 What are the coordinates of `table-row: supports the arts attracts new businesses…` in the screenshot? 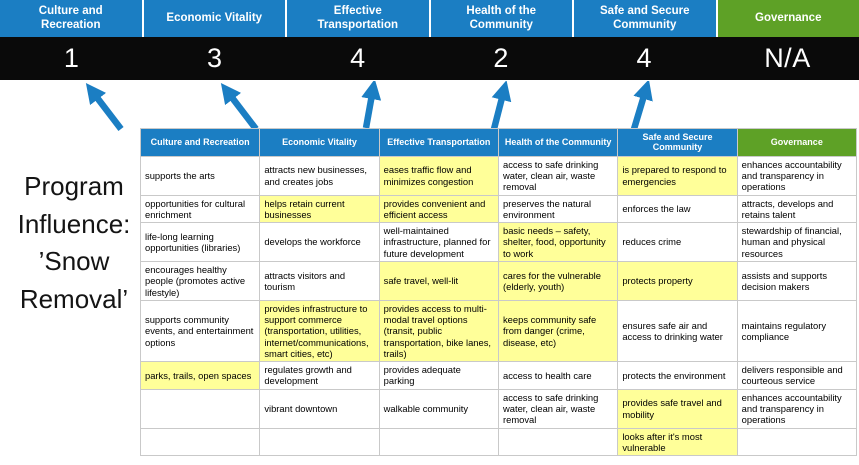 It's located at (498, 175).